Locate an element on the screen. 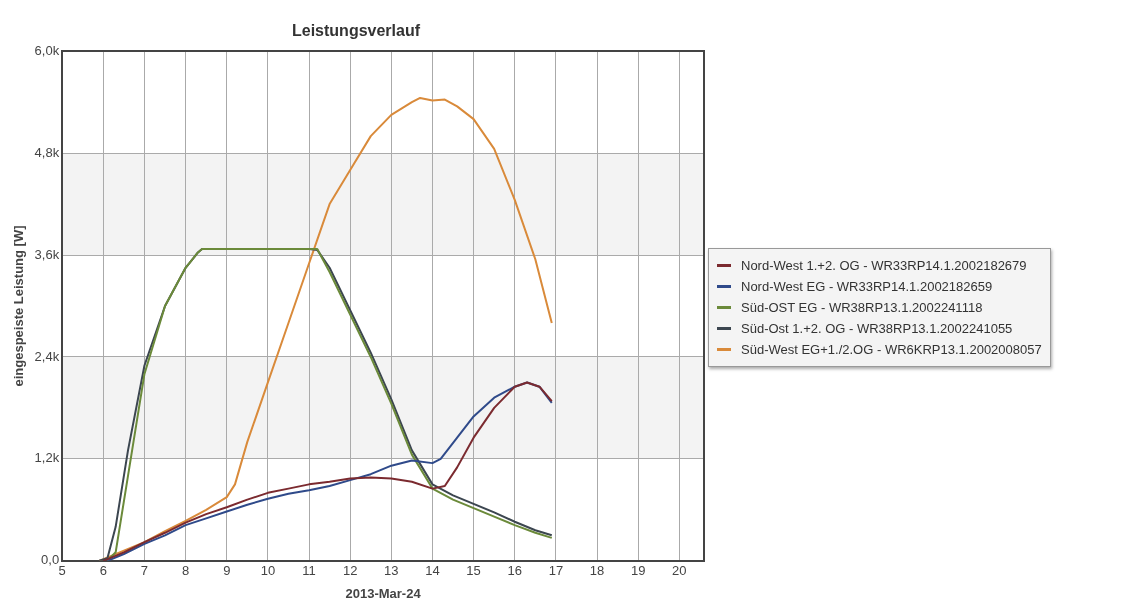  x-tick-label: 12 is located at coordinates (350, 571).